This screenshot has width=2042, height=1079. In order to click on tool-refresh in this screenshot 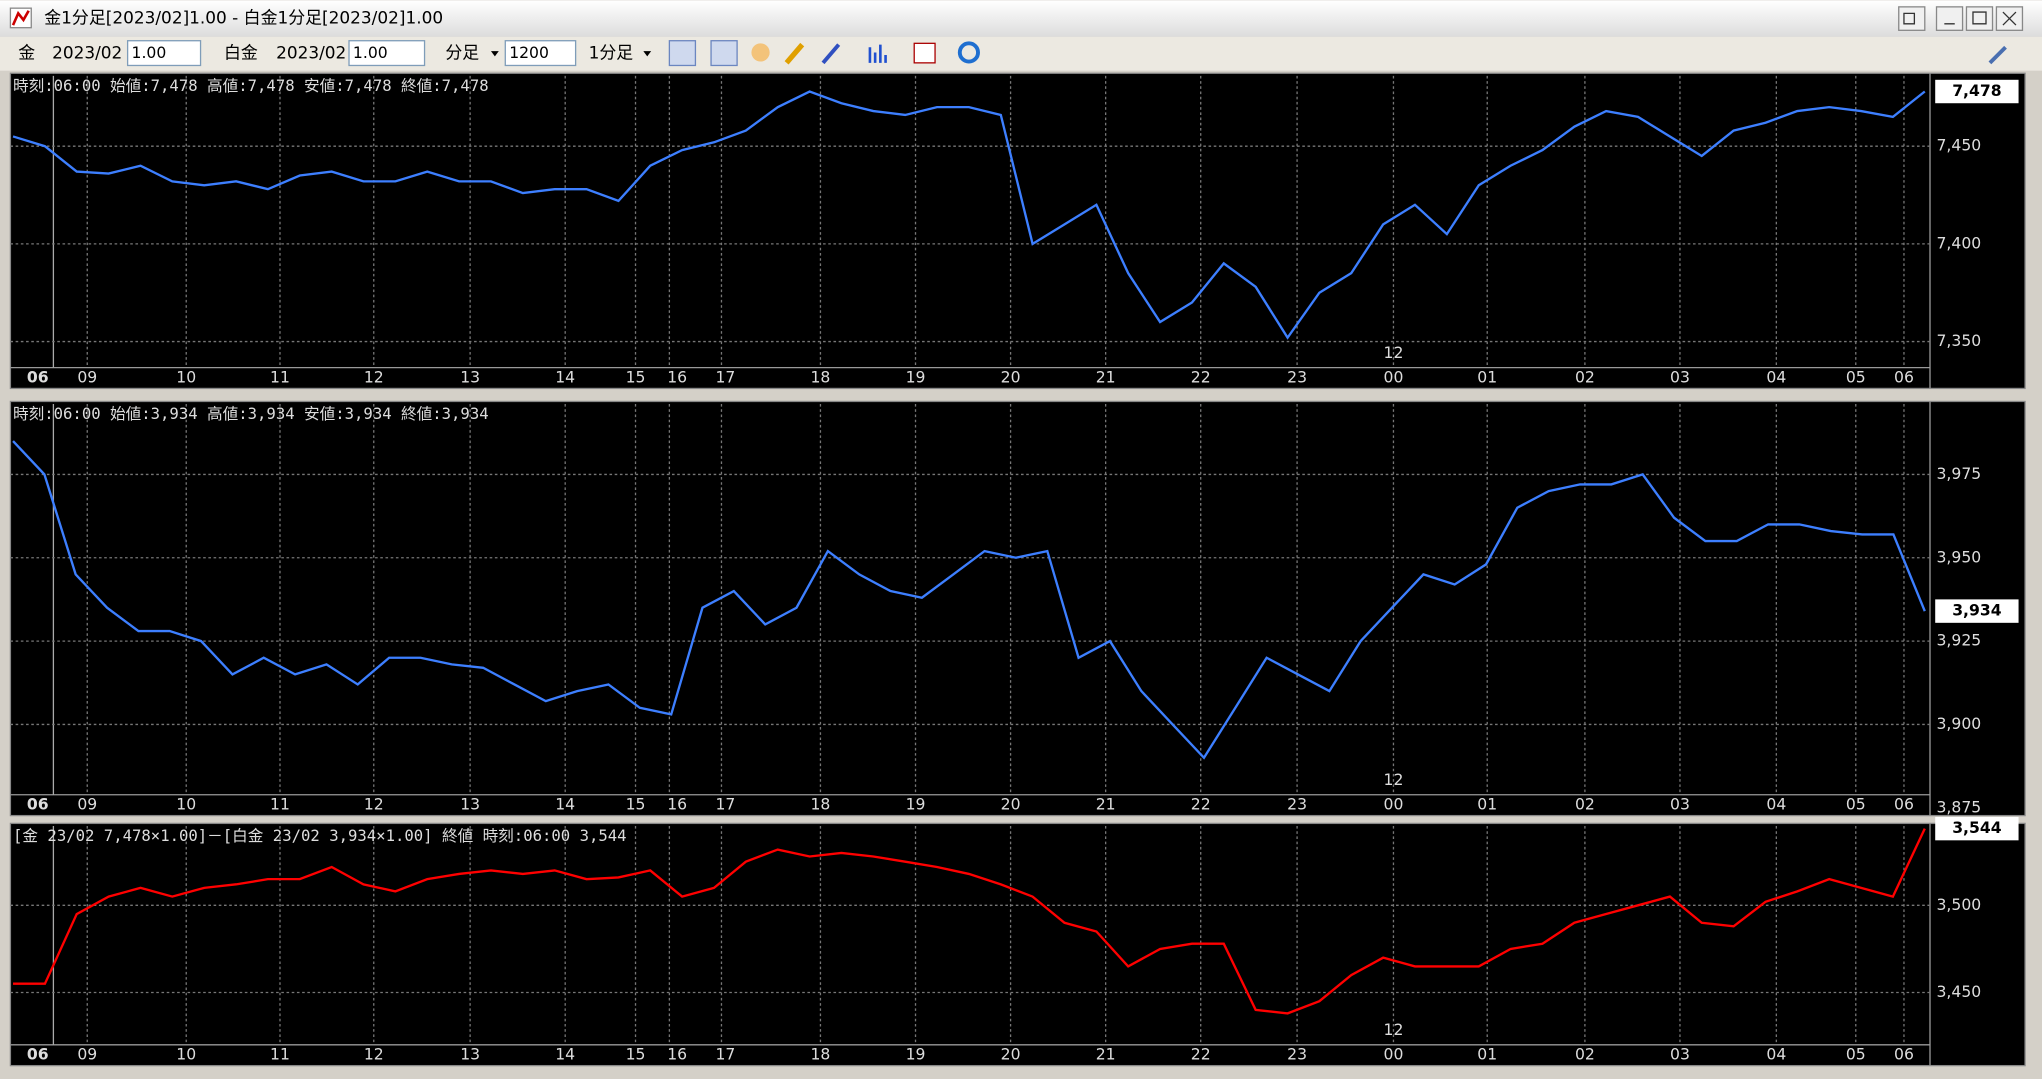, I will do `click(968, 52)`.